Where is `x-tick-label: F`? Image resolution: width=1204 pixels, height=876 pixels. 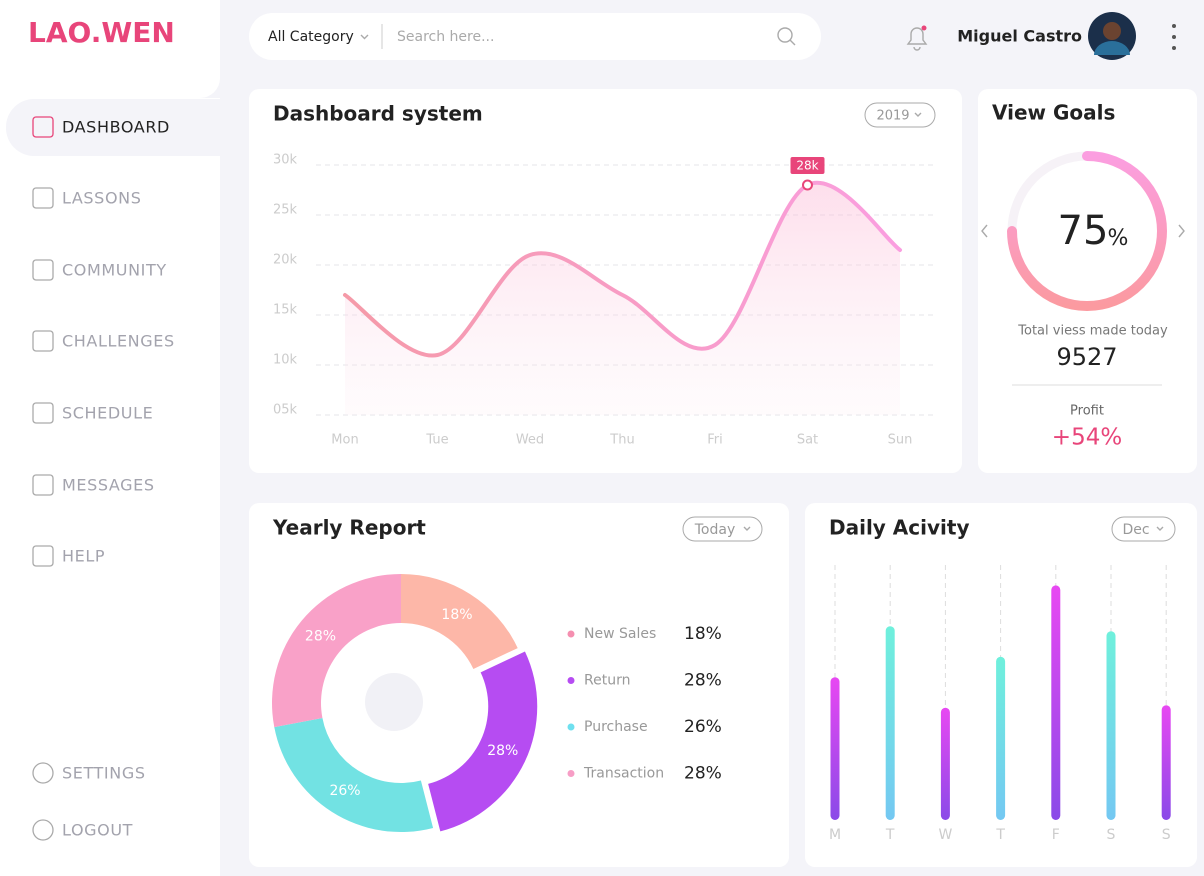 x-tick-label: F is located at coordinates (1056, 835).